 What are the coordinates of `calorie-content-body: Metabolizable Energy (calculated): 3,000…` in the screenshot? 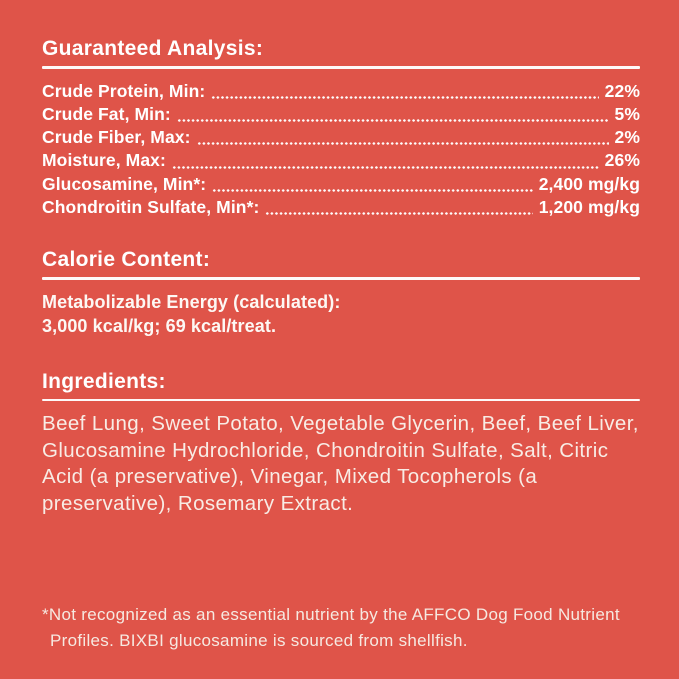 It's located at (341, 314).